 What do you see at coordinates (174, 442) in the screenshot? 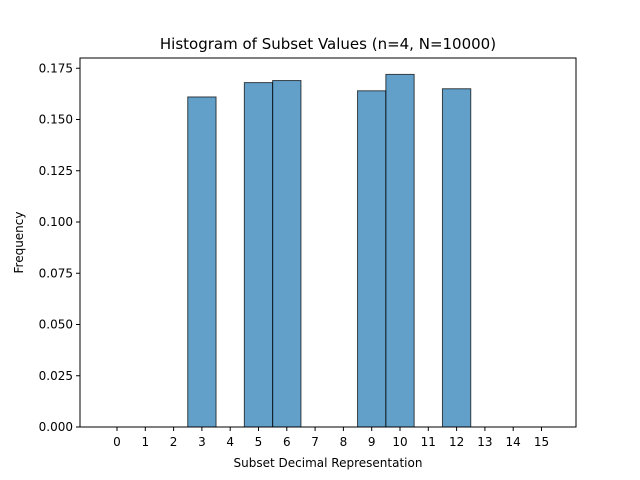
I see `x-tick-label: 2` at bounding box center [174, 442].